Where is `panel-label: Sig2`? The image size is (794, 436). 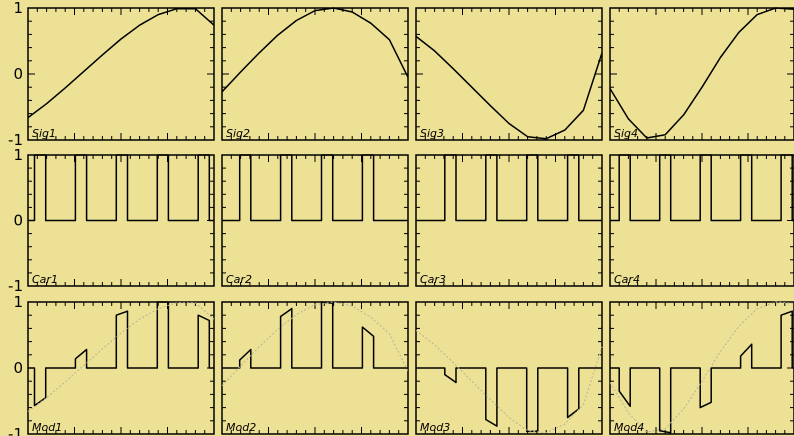 panel-label: Sig2 is located at coordinates (238, 133).